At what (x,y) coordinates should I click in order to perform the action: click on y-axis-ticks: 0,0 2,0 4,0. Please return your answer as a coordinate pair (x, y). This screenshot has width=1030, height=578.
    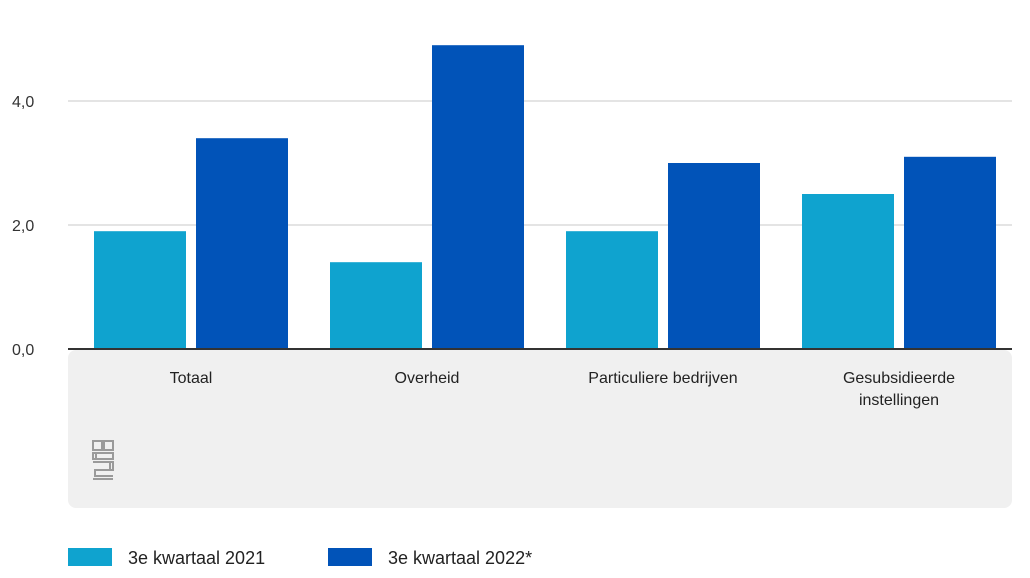
    Looking at the image, I should click on (23, 226).